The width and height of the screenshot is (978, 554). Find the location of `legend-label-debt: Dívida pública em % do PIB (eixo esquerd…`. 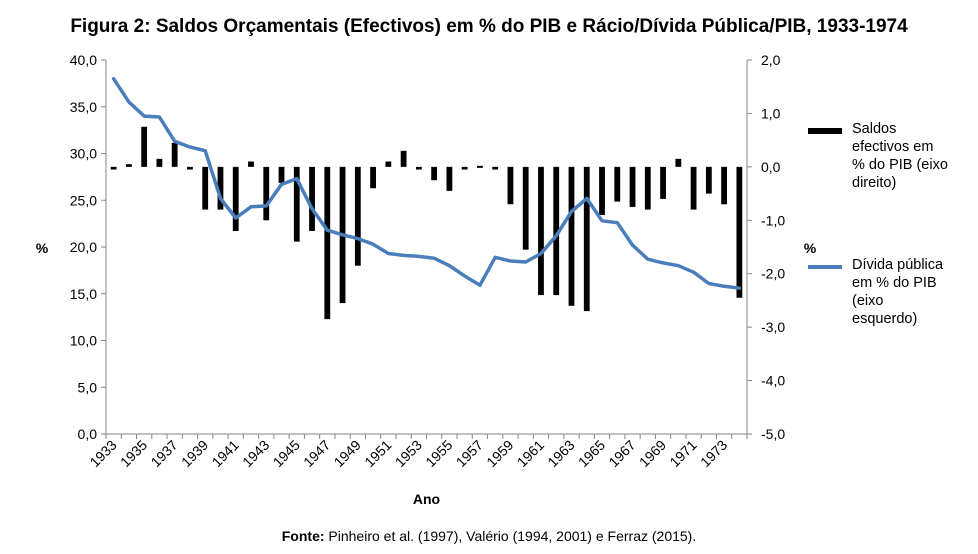

legend-label-debt: Dívida pública em % do PIB (eixo esquerd… is located at coordinates (898, 292).